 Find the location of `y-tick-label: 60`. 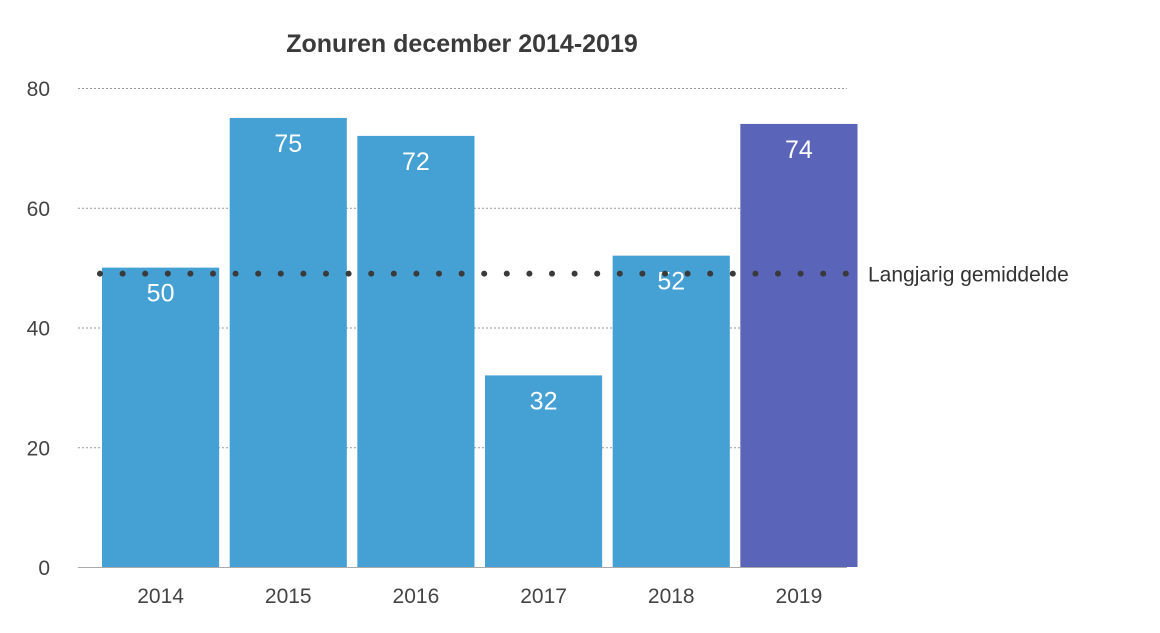

y-tick-label: 60 is located at coordinates (38, 209).